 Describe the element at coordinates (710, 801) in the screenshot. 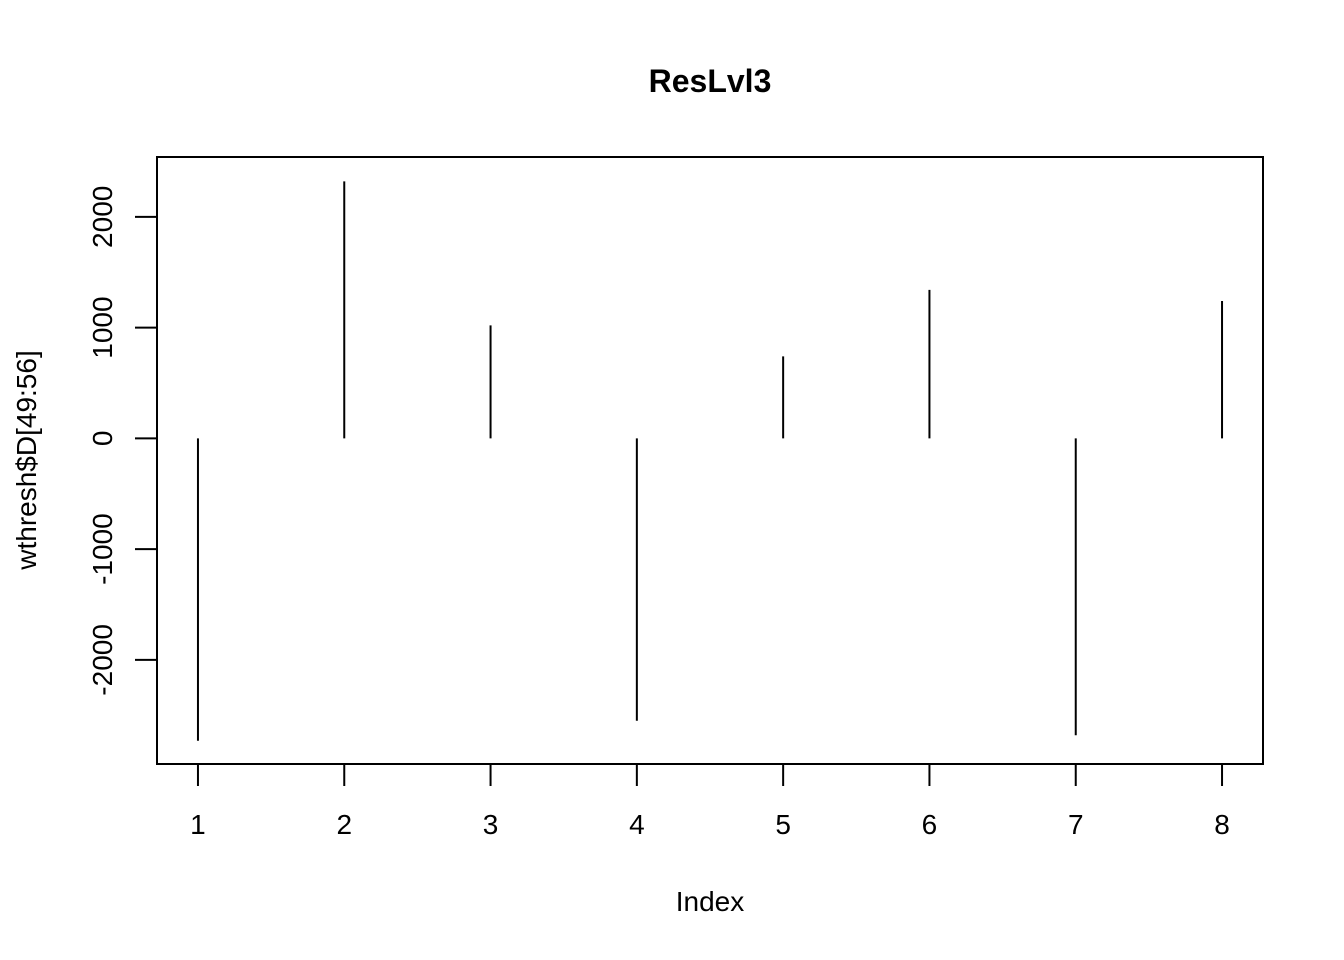

I see `x-axis: 1 2 3 4 5 6 7 8` at that location.